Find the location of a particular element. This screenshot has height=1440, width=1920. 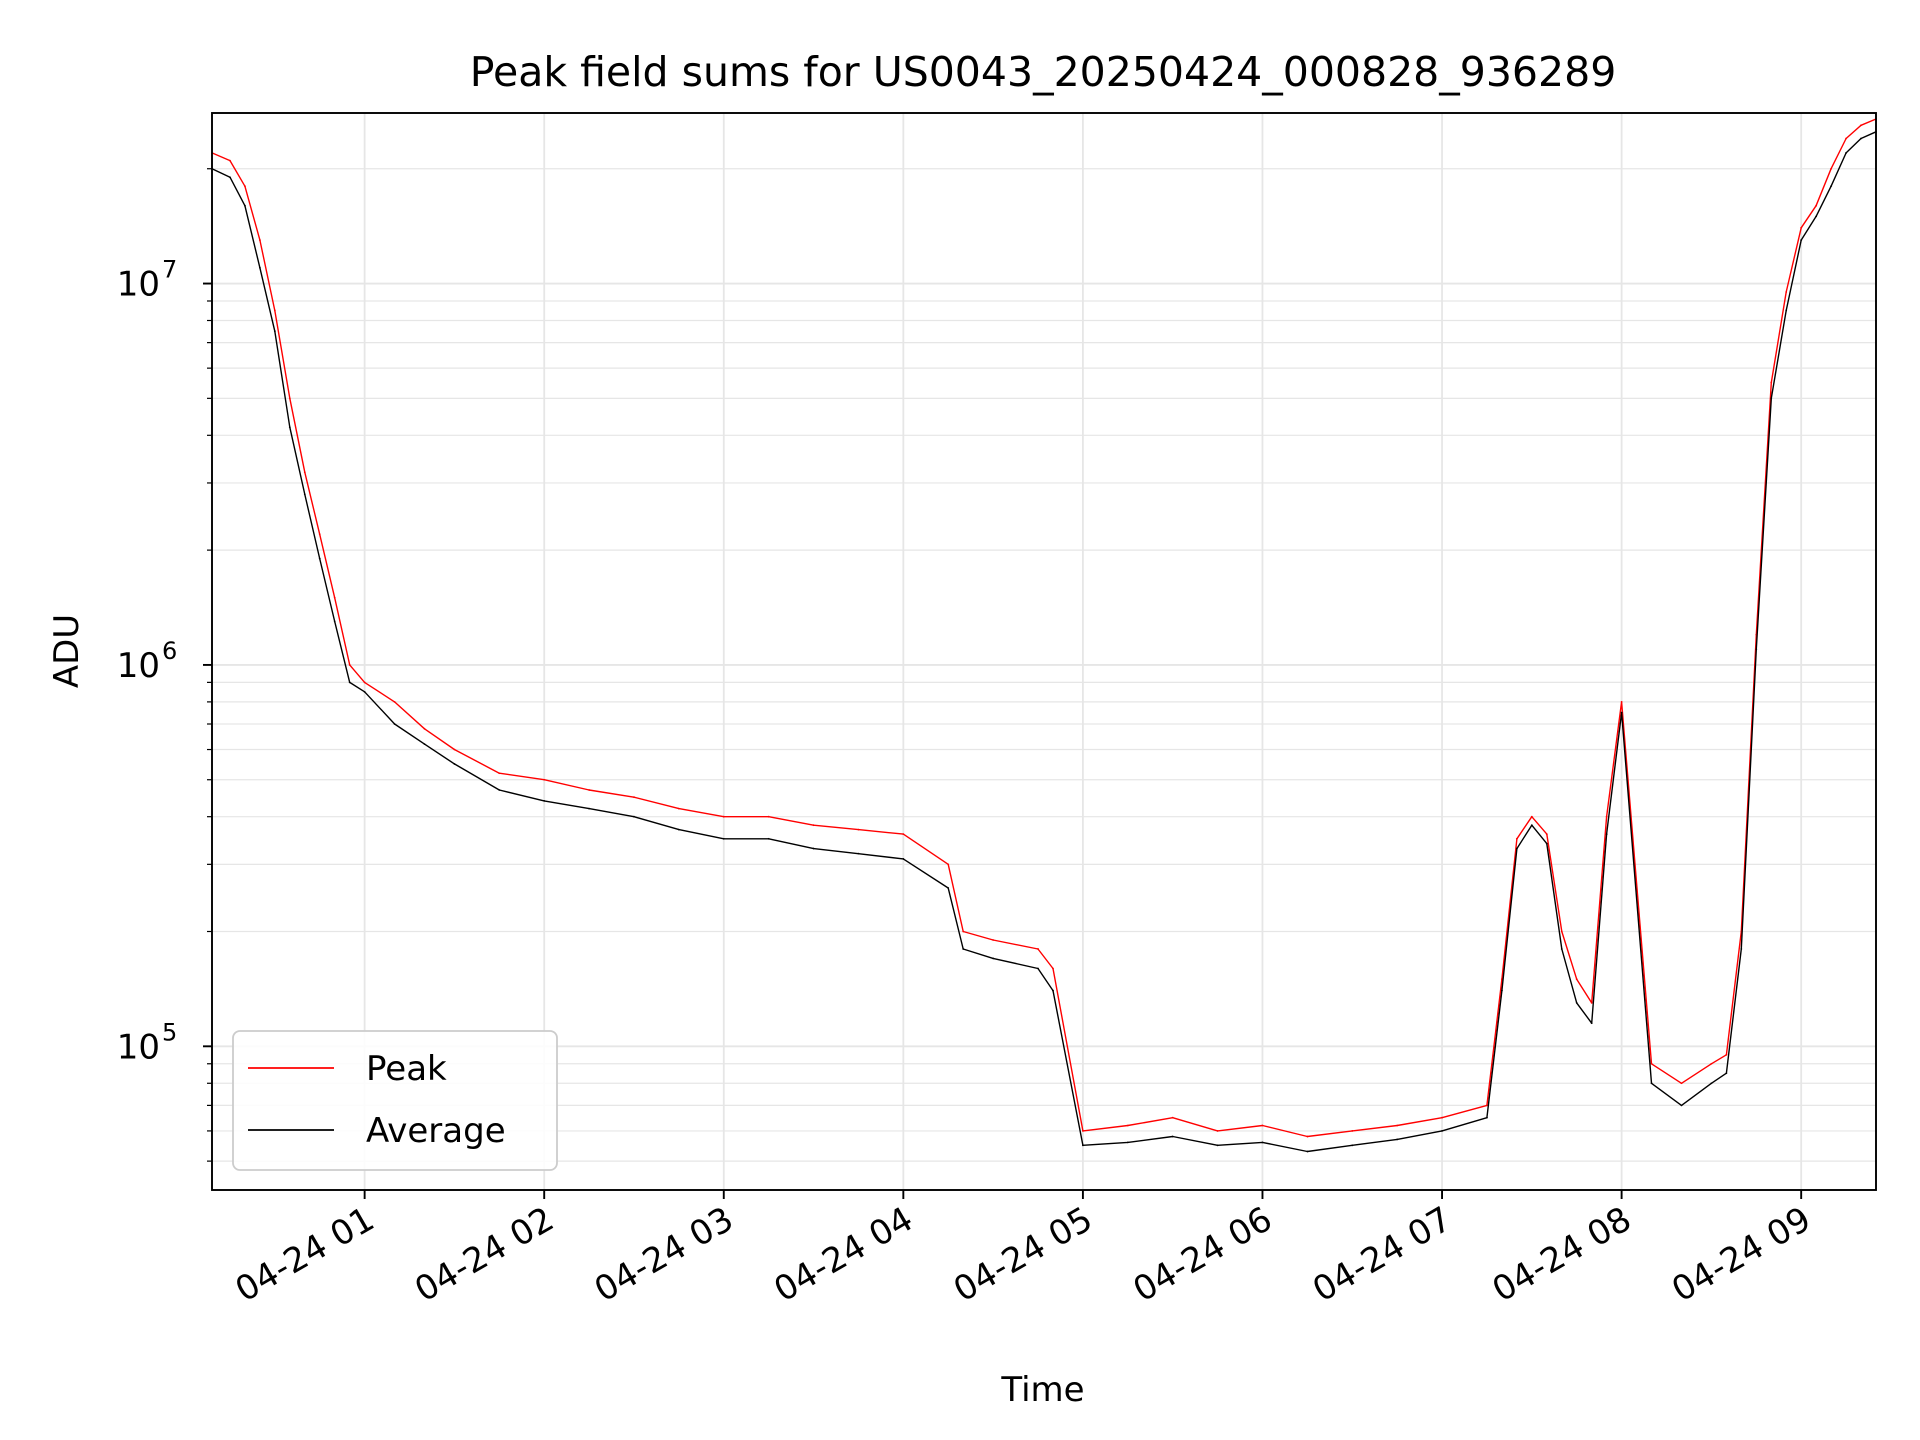

legend-frame is located at coordinates (395, 1100).